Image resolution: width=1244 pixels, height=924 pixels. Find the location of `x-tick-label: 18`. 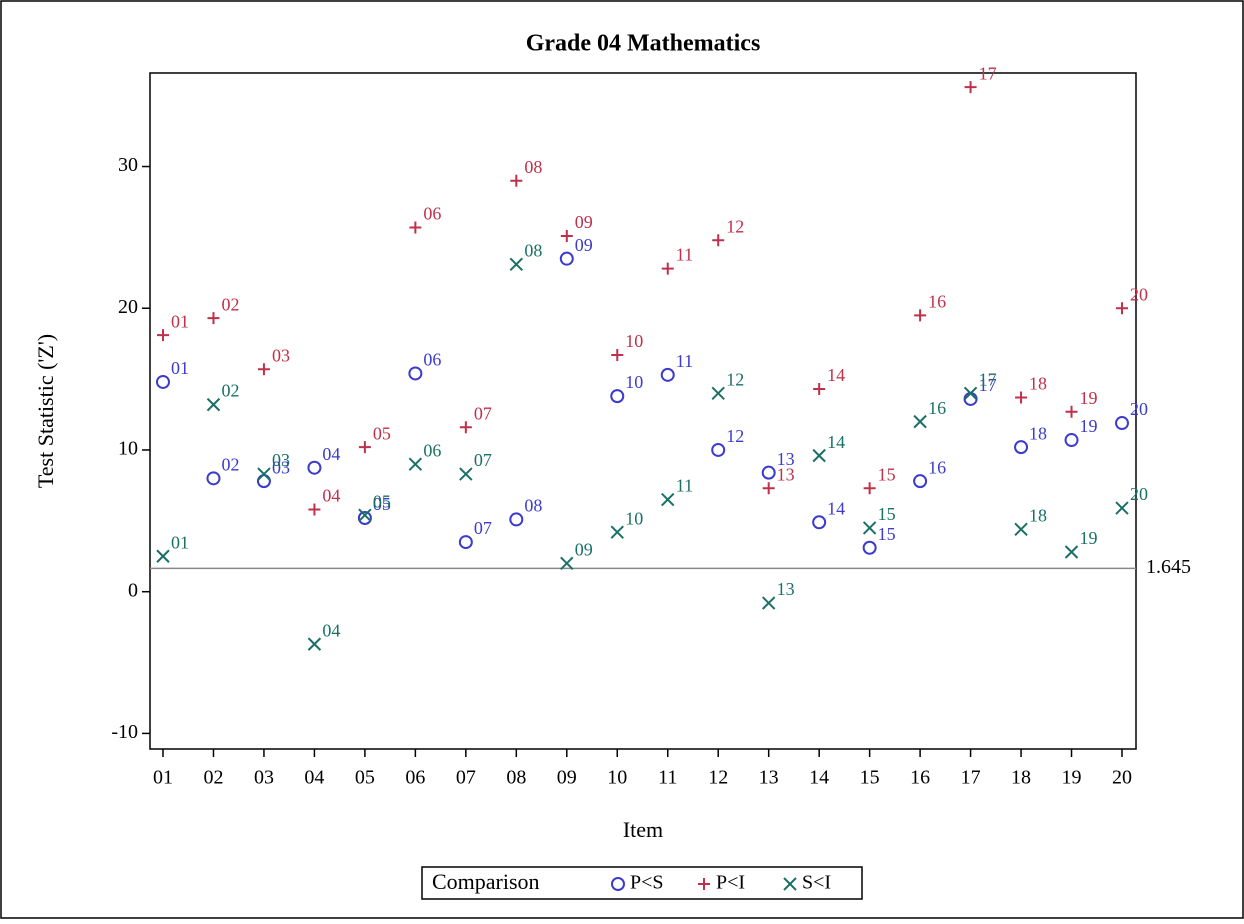

x-tick-label: 18 is located at coordinates (1021, 778).